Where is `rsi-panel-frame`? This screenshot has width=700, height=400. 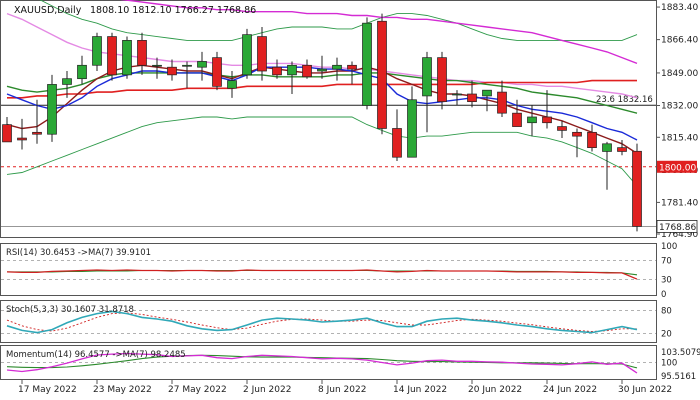 rsi-panel-frame is located at coordinates (328, 269).